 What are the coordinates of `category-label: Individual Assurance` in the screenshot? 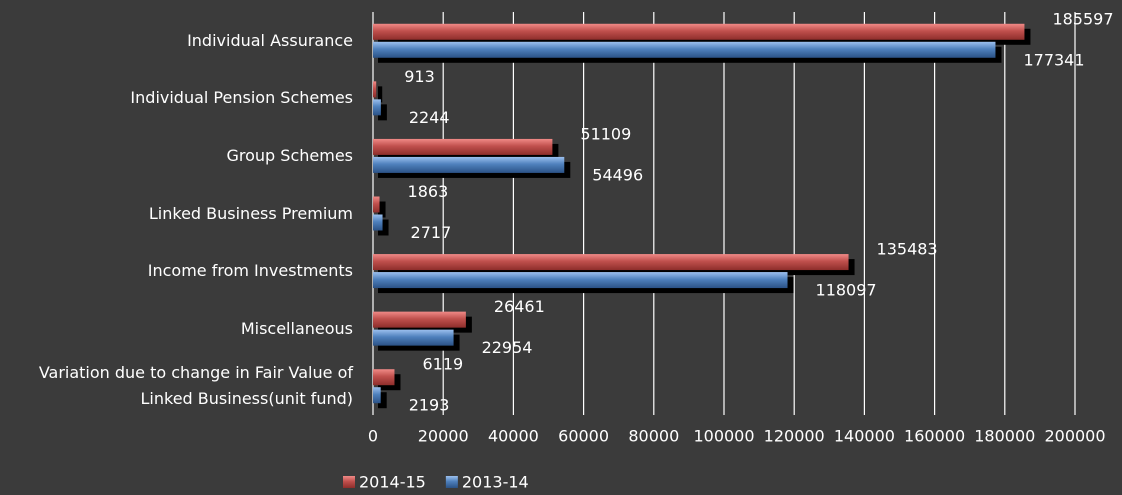 It's located at (270, 40).